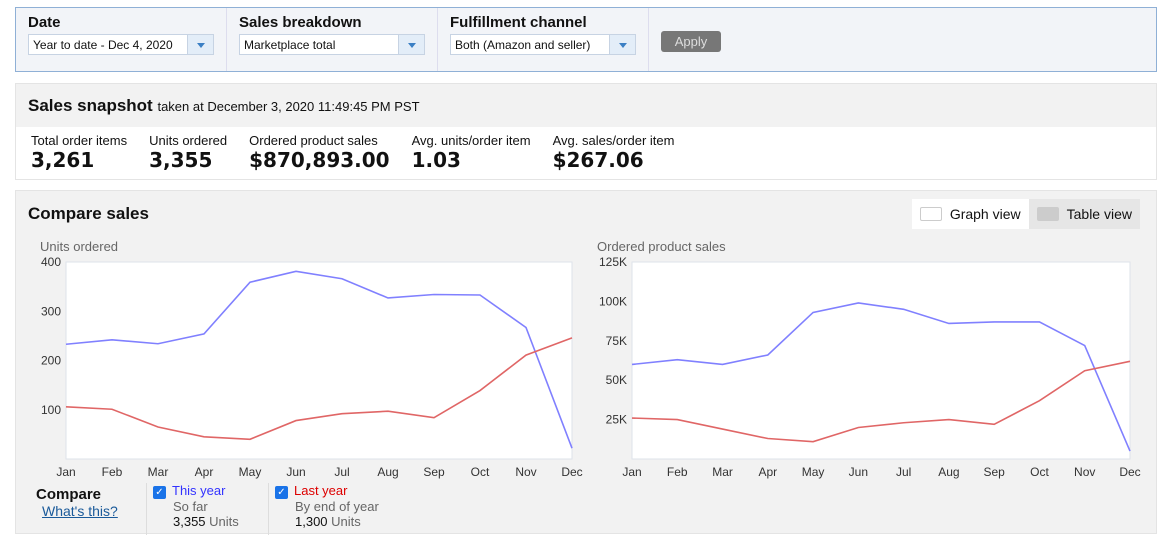  I want to click on last-year-legend: ✓ Last year By end of year 1,300 Units, so click(323, 509).